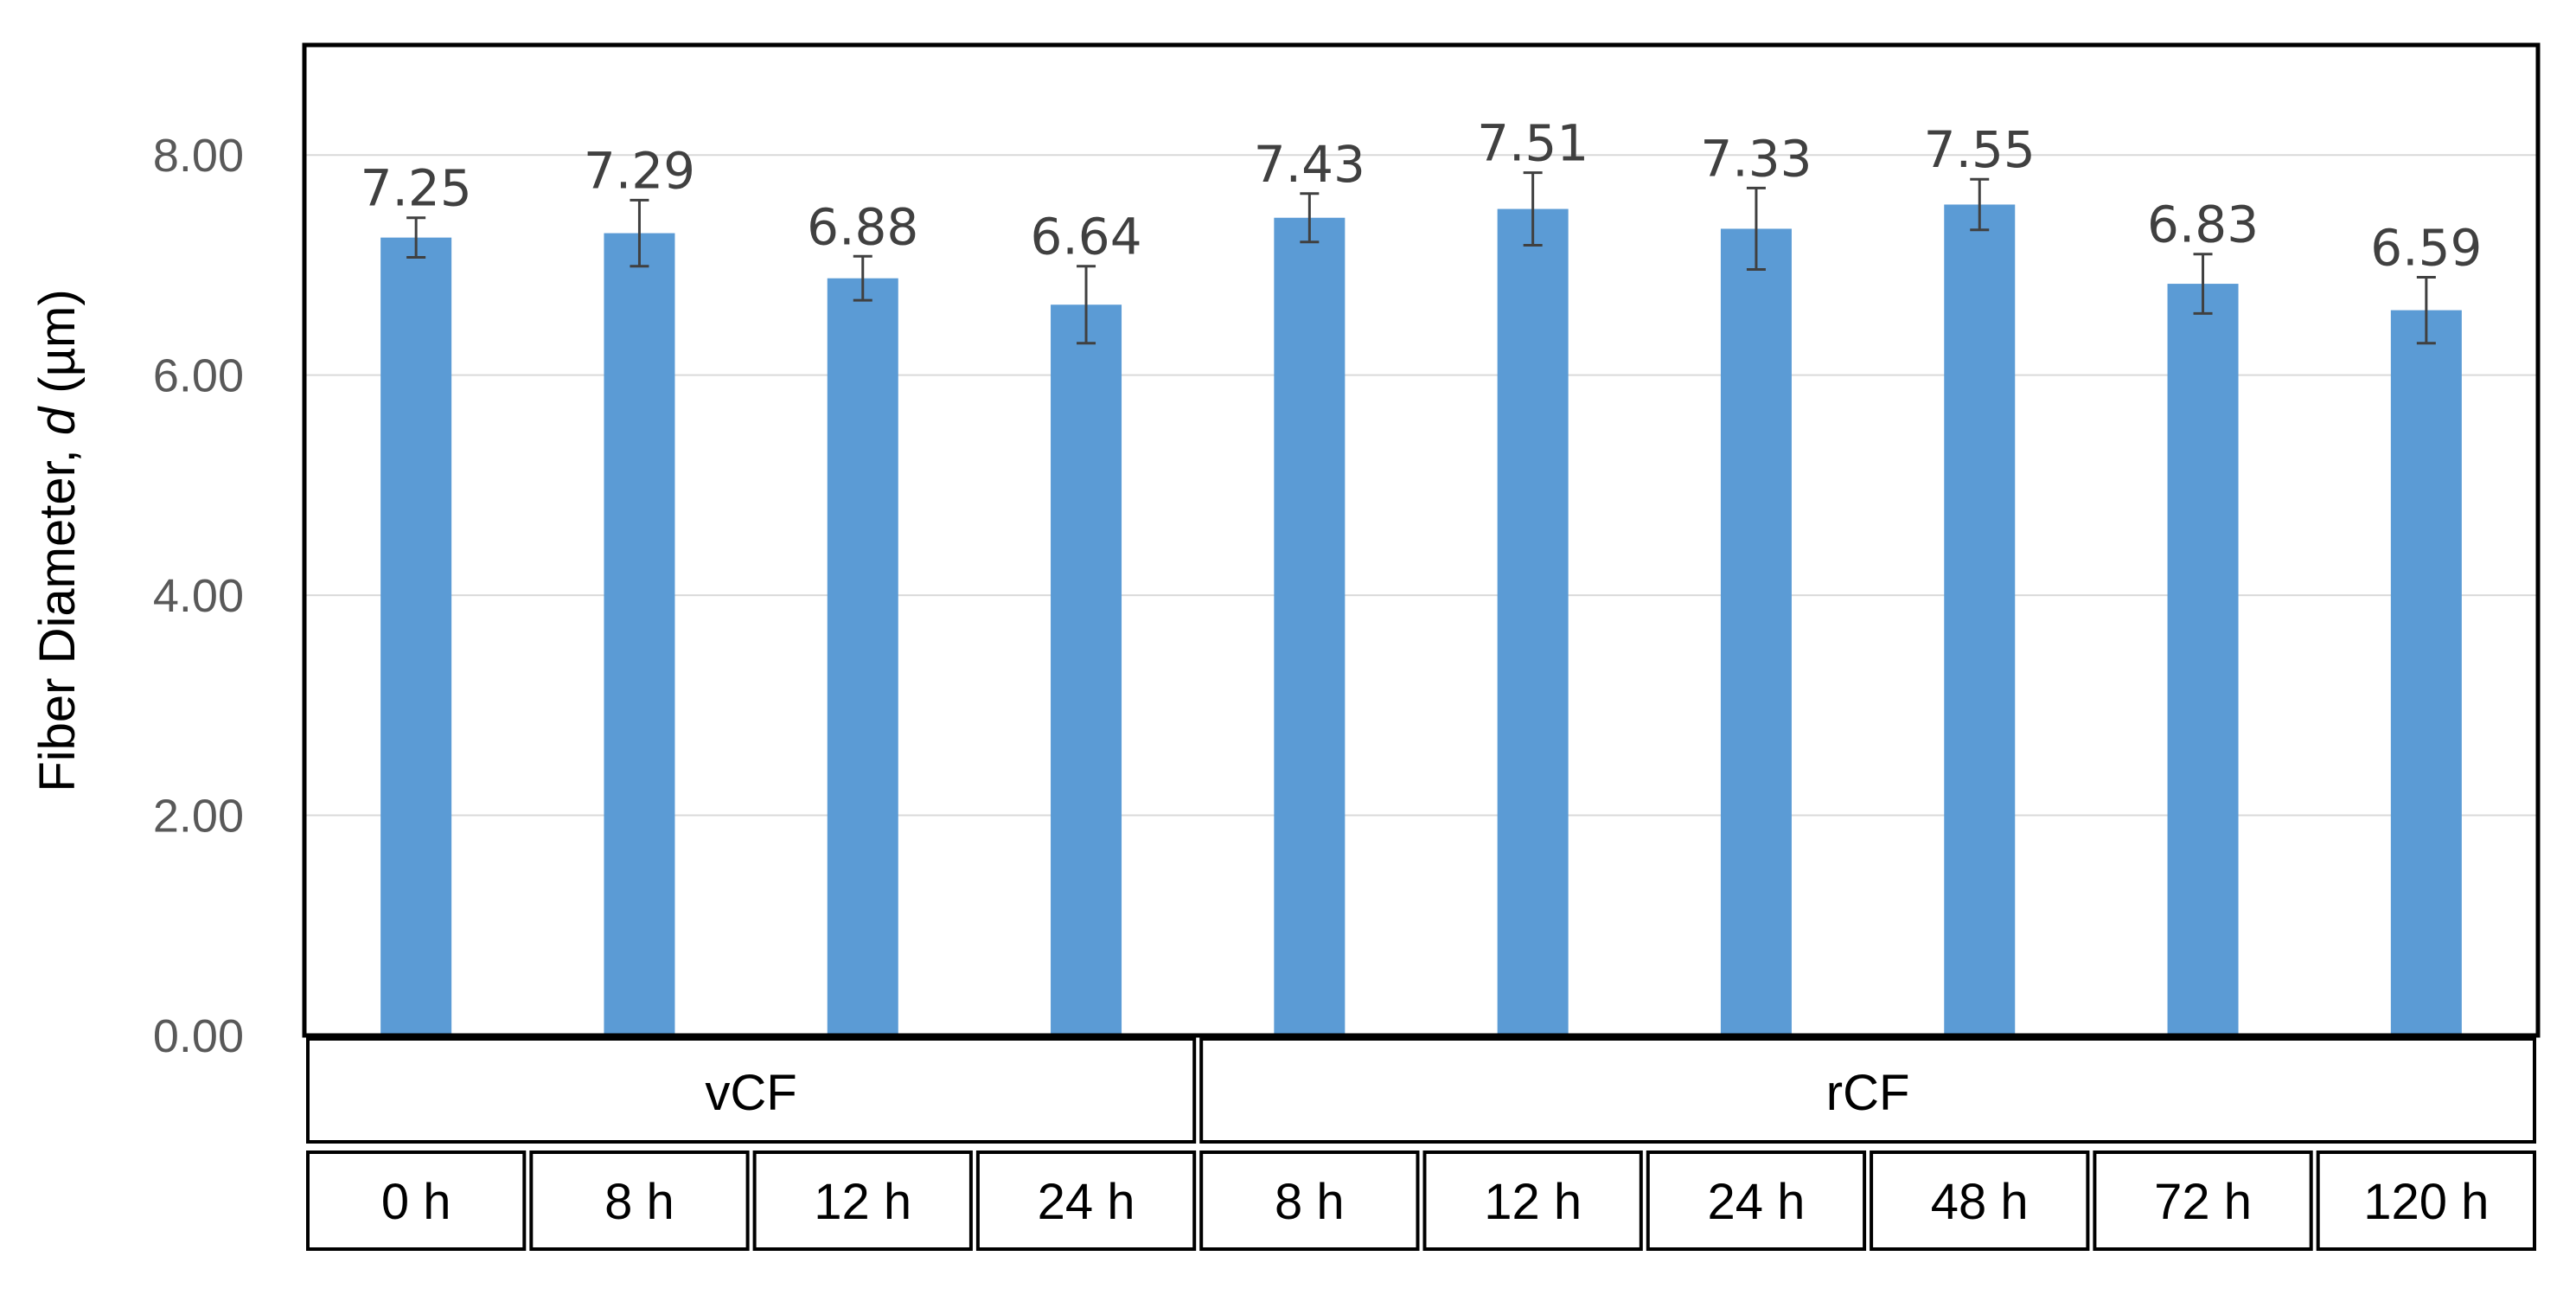 The image size is (2576, 1301). What do you see at coordinates (751, 1093) in the screenshot?
I see `group-label: vCF` at bounding box center [751, 1093].